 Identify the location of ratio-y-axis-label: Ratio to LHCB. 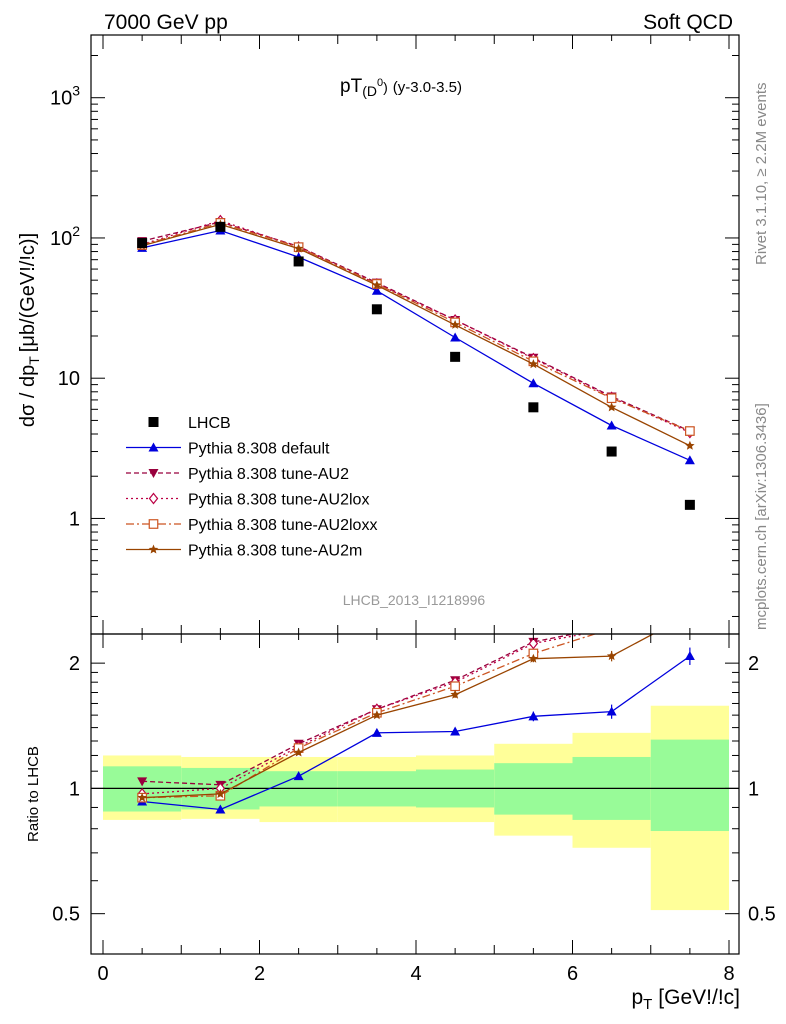
(33, 794).